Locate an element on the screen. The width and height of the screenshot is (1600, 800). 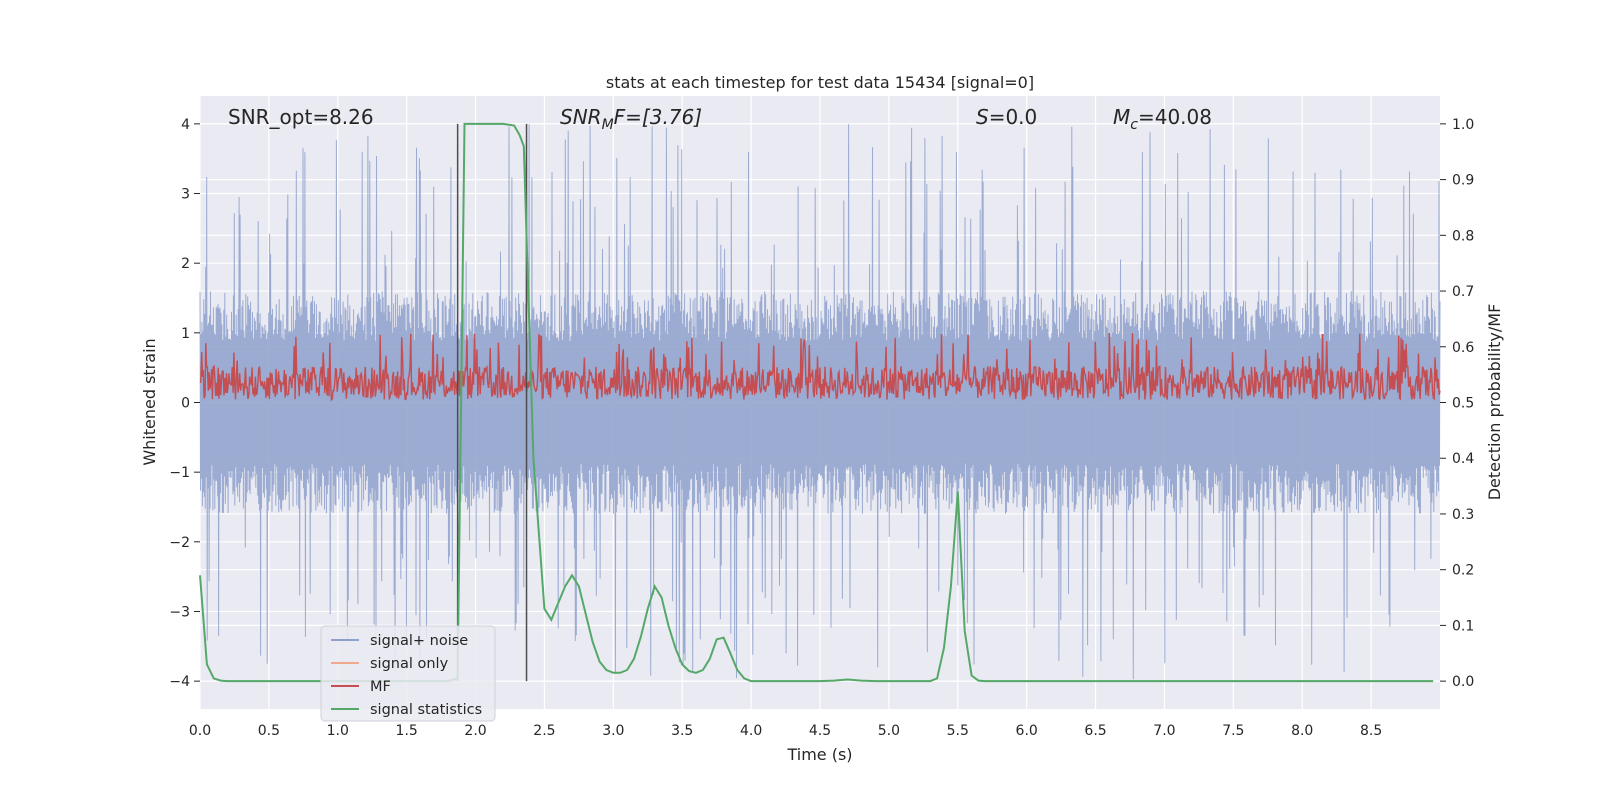
y-left-tick-label: 0 is located at coordinates (185, 404).